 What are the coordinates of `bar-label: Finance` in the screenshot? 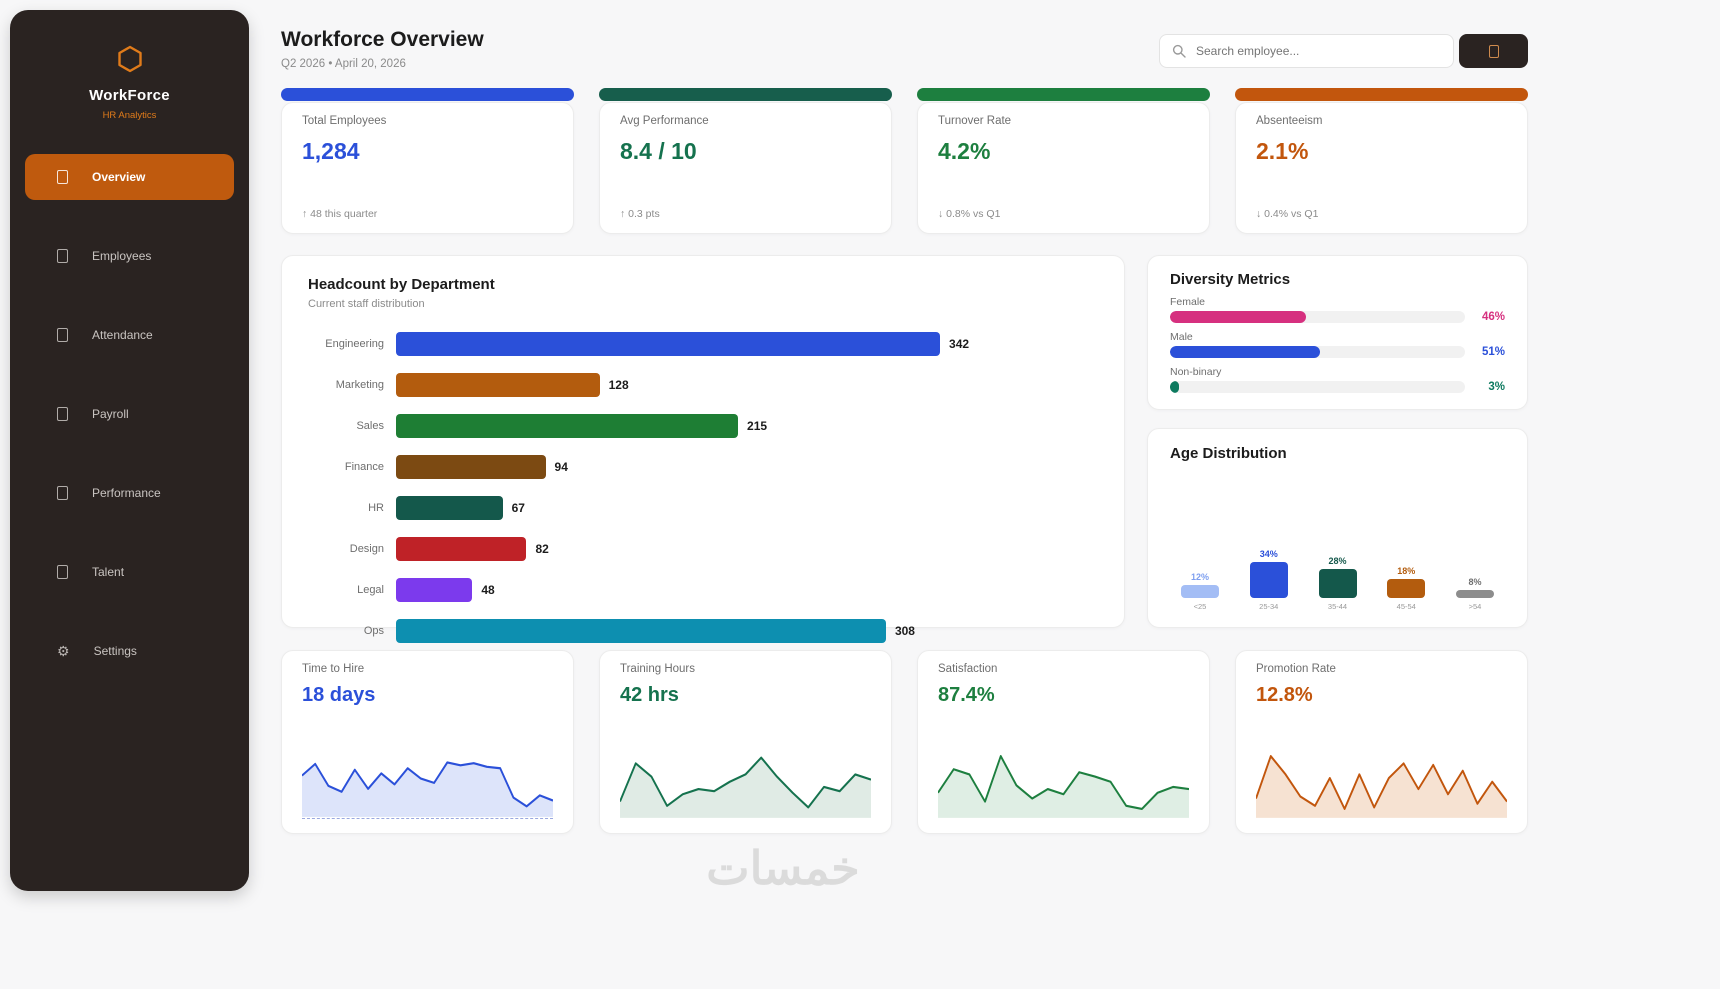 It's located at (364, 466).